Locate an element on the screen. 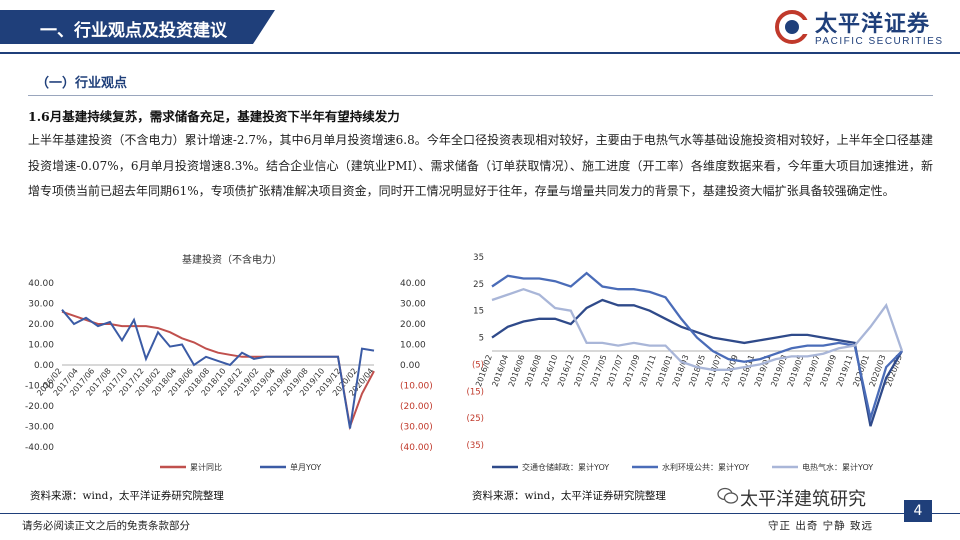 The image size is (960, 540). y-tick-right: (10.00) is located at coordinates (416, 387).